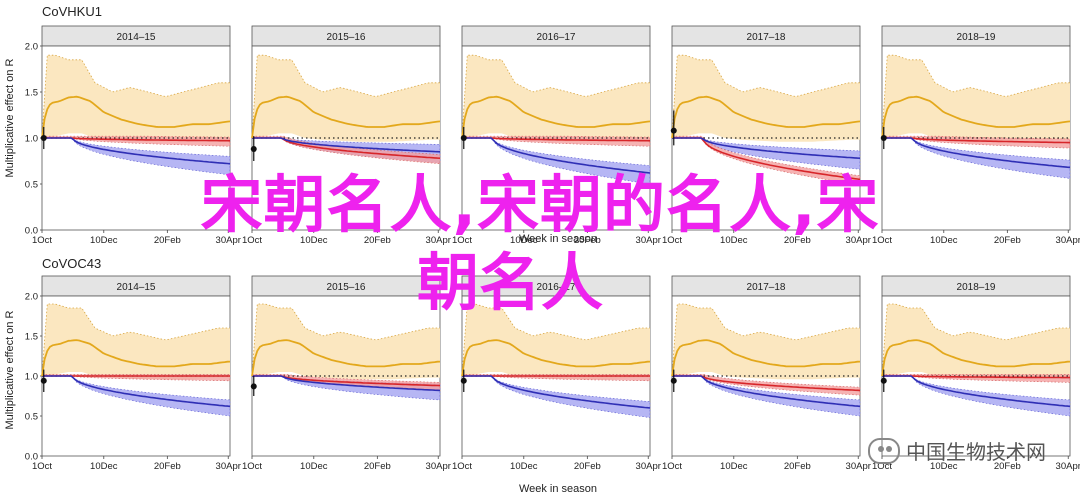  I want to click on panel-2-2: 2015–16 1Oct 10Dec 20Feb 30Apr, so click(346, 373).